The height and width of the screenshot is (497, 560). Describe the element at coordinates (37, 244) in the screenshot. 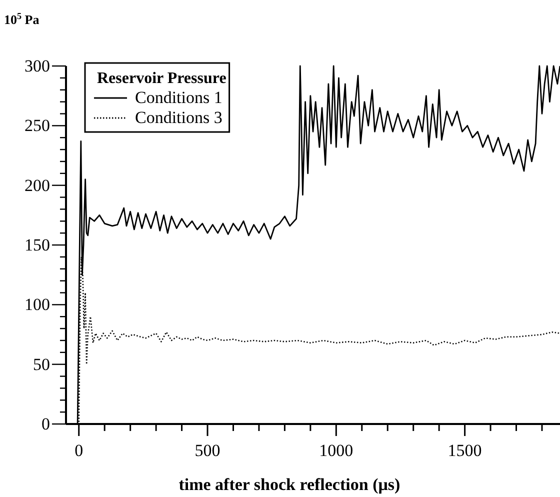

I see `y-tick-label: 150` at that location.